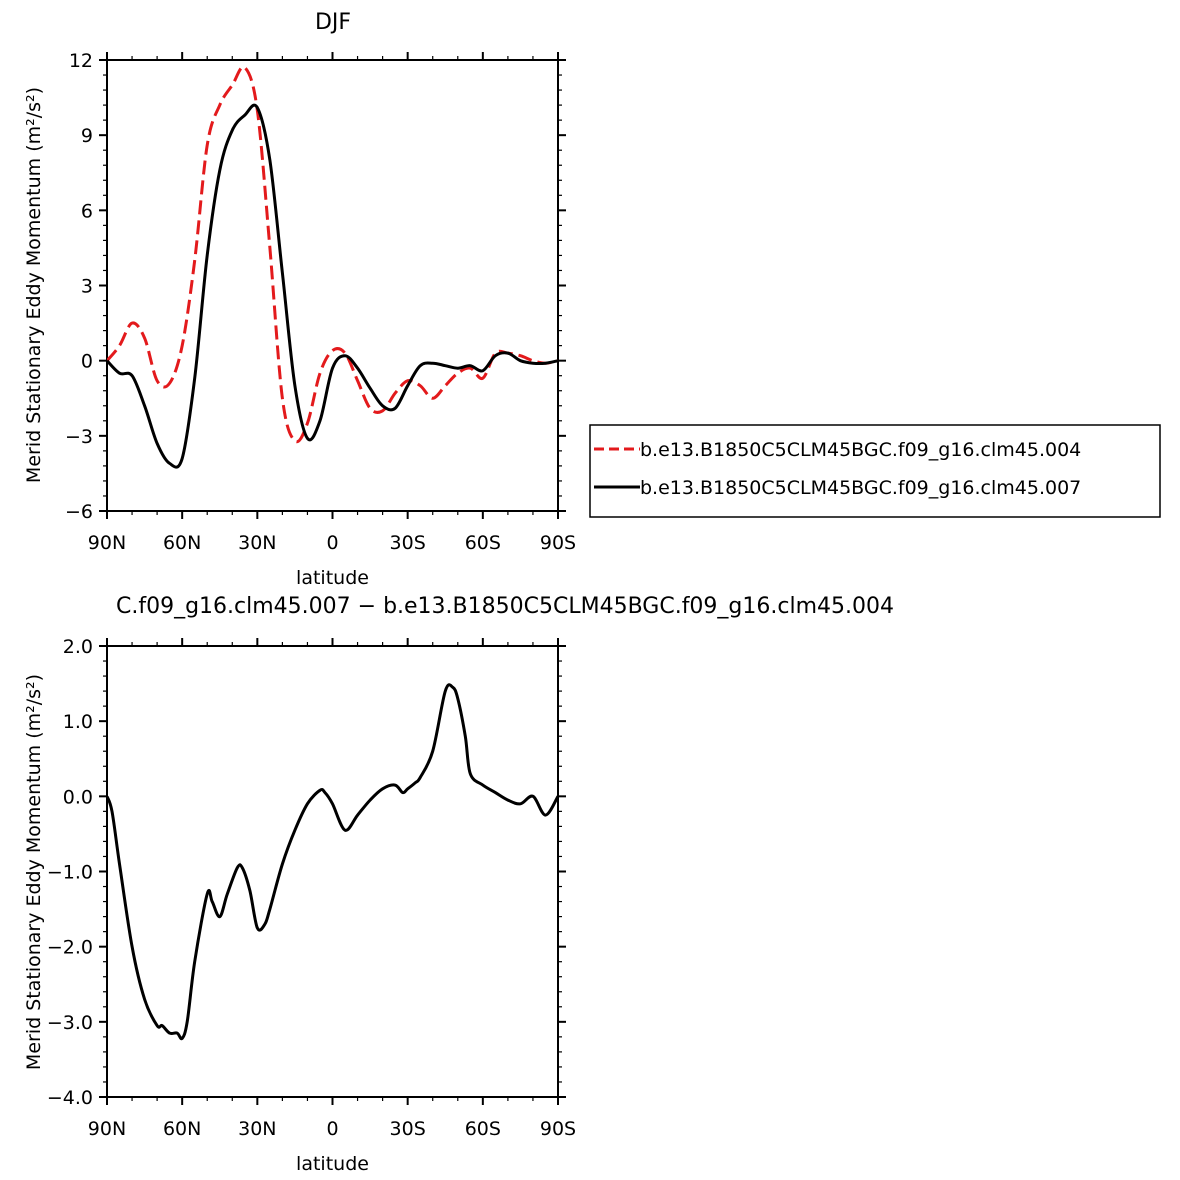  I want to click on y-tick-label: −4.0, so click(70, 1098).